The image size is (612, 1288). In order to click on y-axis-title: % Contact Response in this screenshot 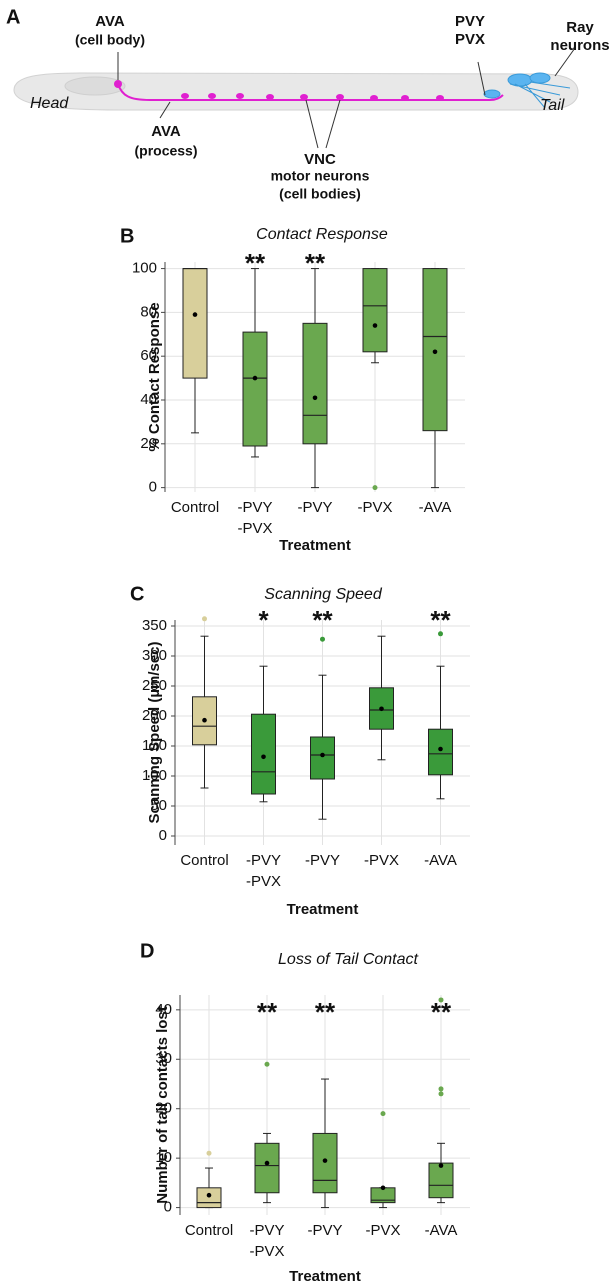, I will do `click(154, 376)`.